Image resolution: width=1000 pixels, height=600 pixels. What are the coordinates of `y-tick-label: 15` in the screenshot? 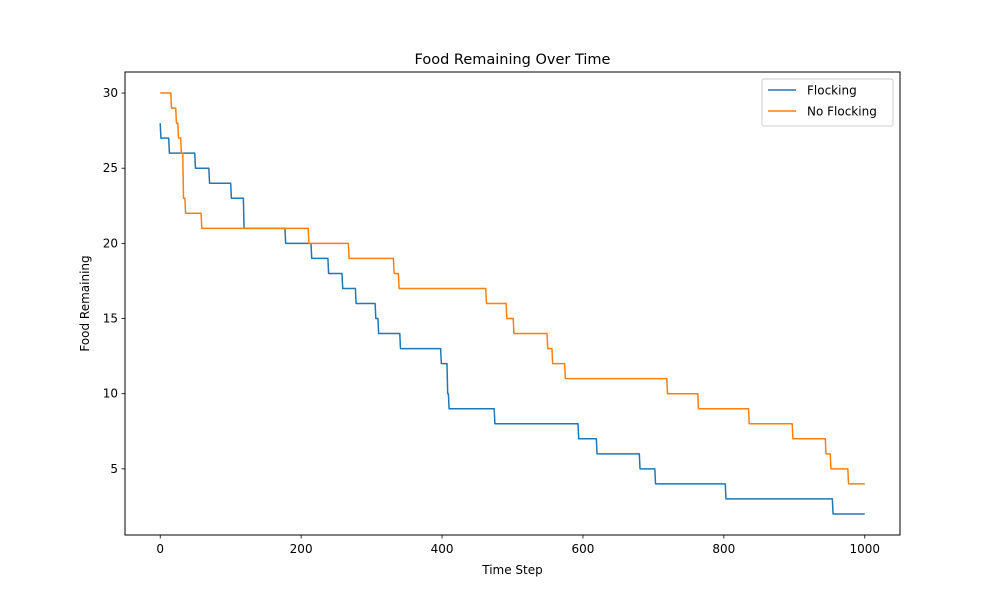 It's located at (110, 319).